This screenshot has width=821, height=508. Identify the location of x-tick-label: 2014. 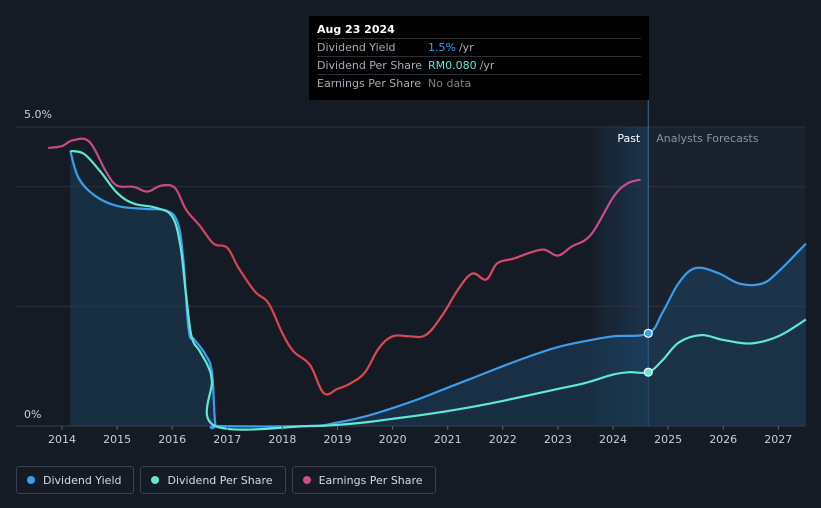
(62, 439).